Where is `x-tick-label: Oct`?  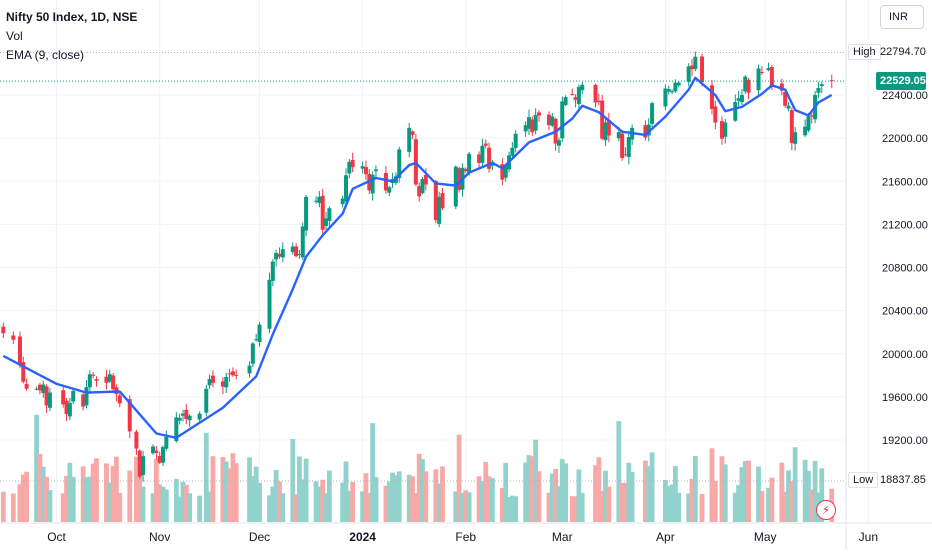 x-tick-label: Oct is located at coordinates (56, 537).